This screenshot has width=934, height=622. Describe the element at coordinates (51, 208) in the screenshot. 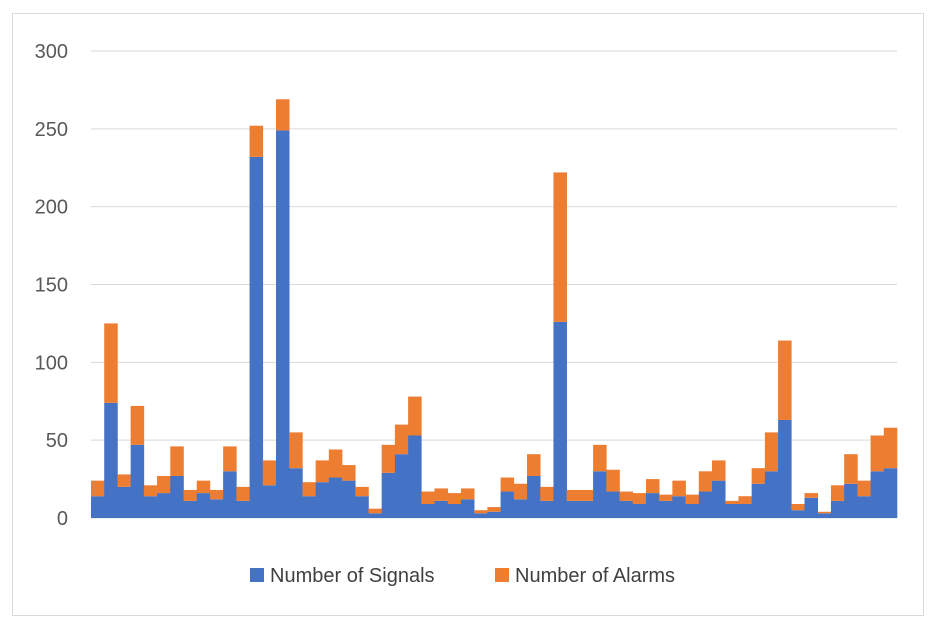

I see `y-tick-label: 200` at that location.